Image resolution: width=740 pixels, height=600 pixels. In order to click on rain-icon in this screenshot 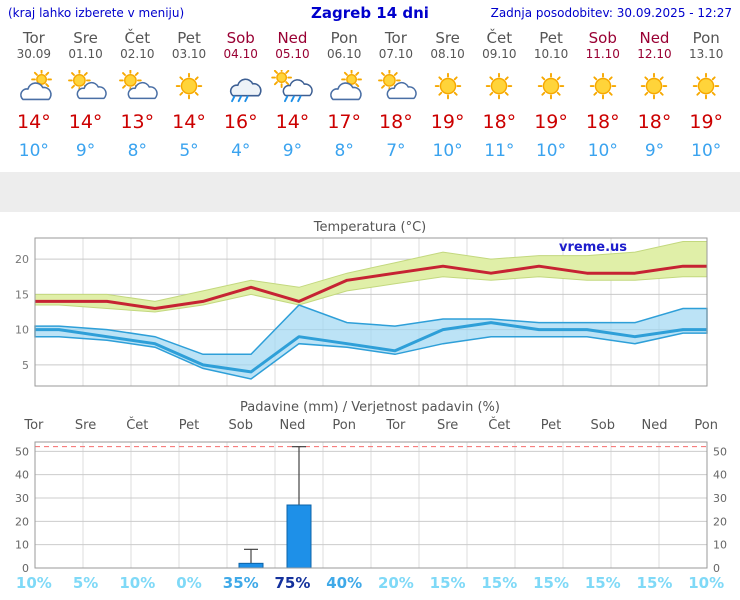, I will do `click(241, 89)`.